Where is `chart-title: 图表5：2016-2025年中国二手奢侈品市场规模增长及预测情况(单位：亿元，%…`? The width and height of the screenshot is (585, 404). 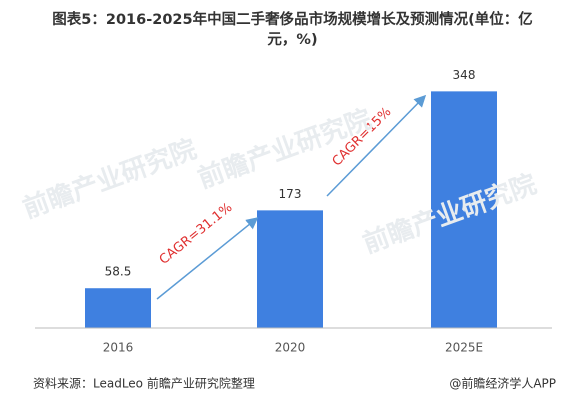
chart-title: 图表5：2016-2025年中国二手奢侈品市场规模增长及预测情况(单位：亿元，%… is located at coordinates (292, 30).